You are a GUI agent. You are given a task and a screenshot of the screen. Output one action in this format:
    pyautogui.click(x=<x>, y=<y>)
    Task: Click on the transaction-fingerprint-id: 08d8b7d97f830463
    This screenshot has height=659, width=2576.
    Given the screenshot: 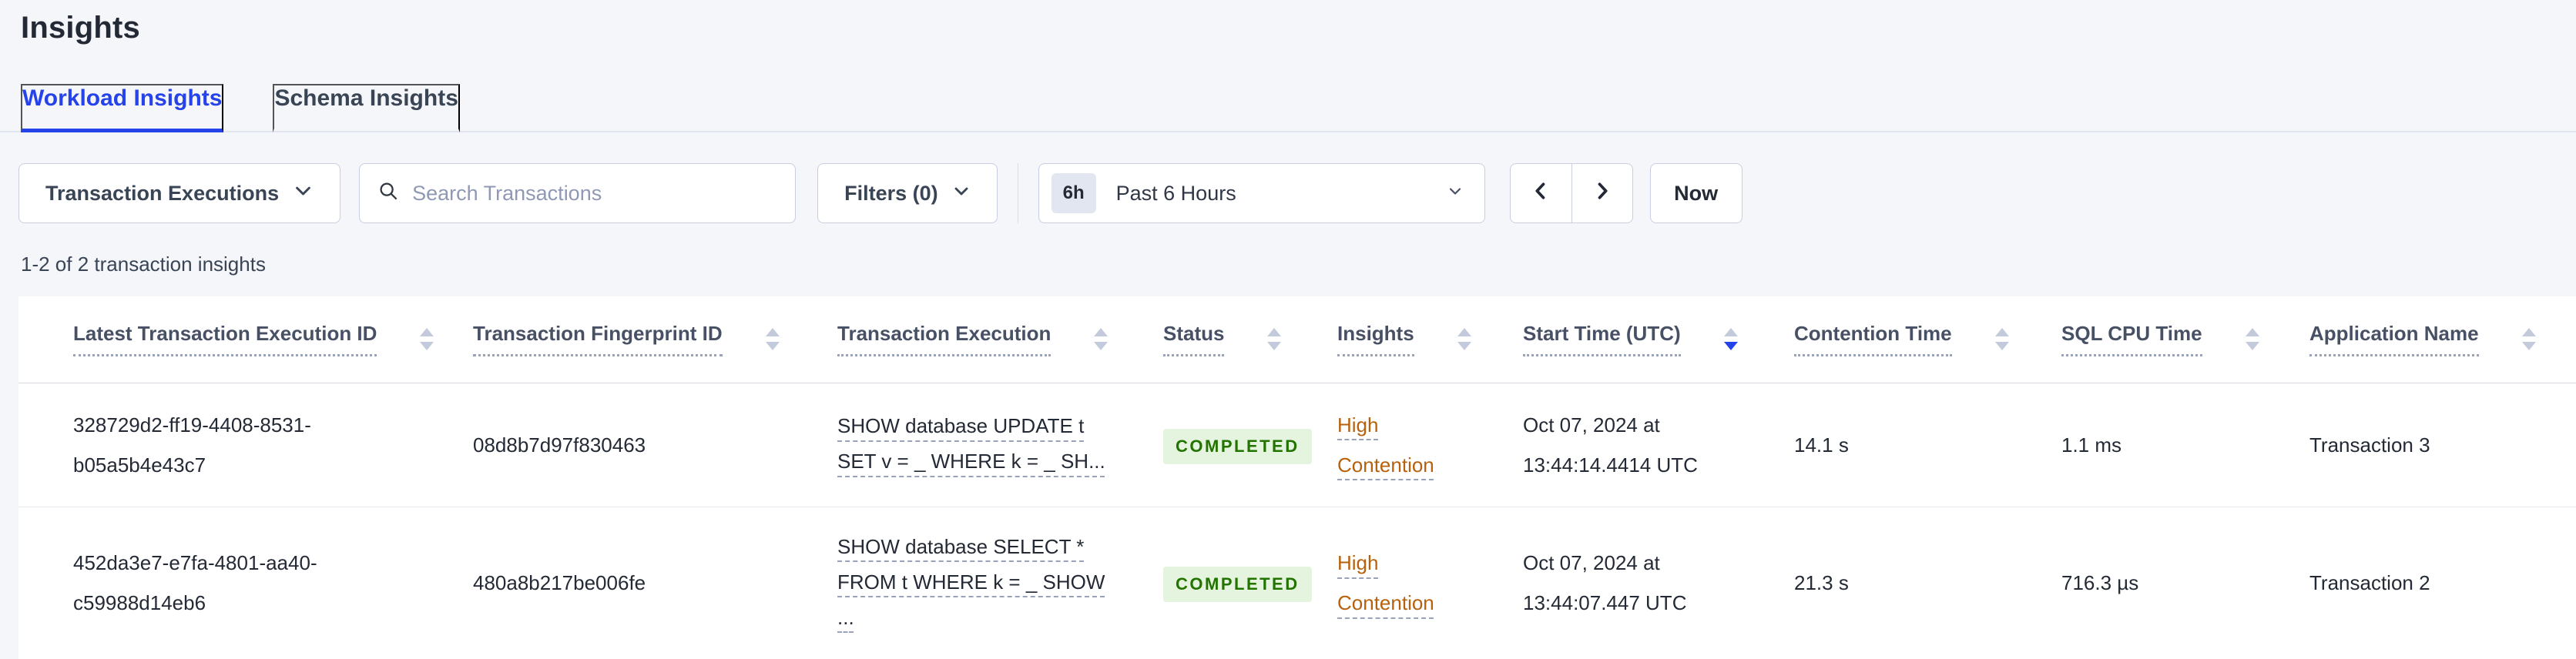 What is the action you would take?
    pyautogui.click(x=559, y=445)
    